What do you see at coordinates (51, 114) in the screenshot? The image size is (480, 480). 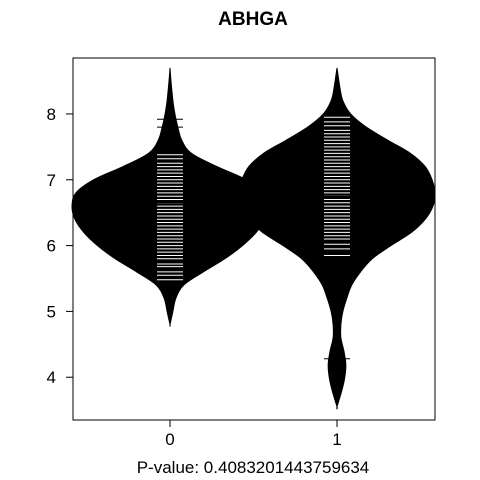 I see `y-tick-label: 8` at bounding box center [51, 114].